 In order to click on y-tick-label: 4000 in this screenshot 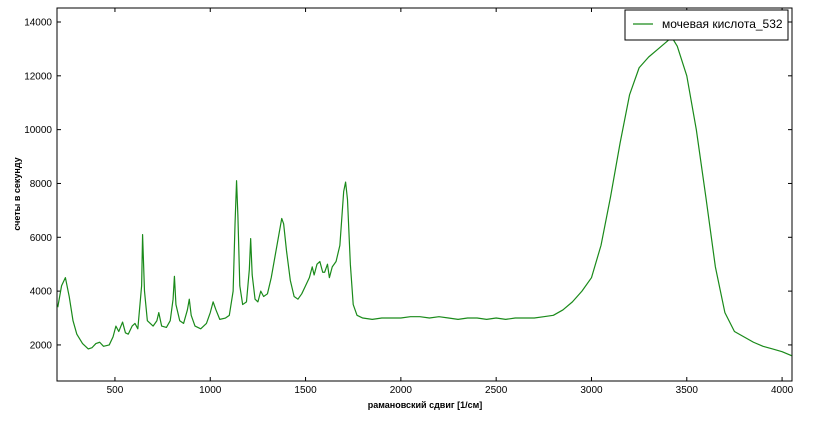, I will do `click(41, 292)`.